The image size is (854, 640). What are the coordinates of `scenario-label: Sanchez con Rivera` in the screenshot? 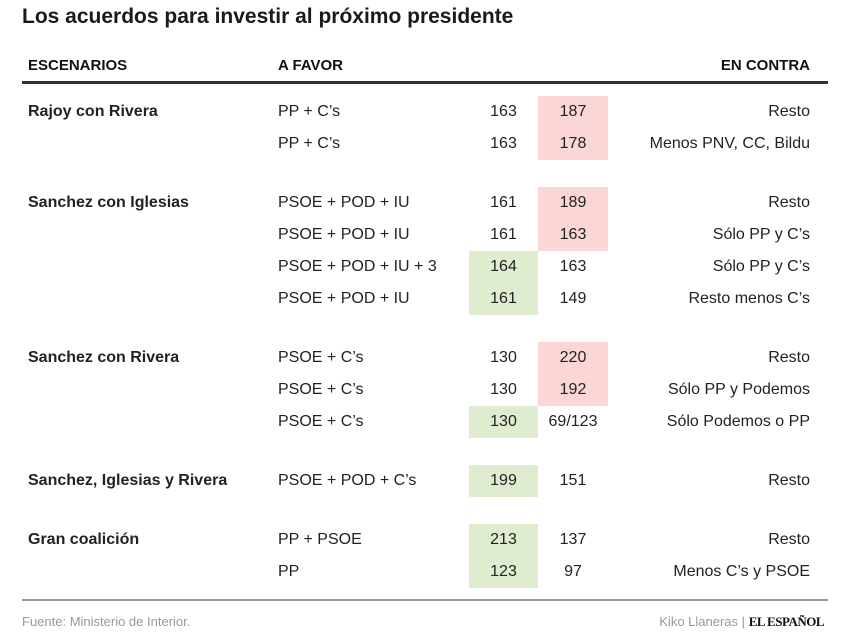 It's located at (104, 357).